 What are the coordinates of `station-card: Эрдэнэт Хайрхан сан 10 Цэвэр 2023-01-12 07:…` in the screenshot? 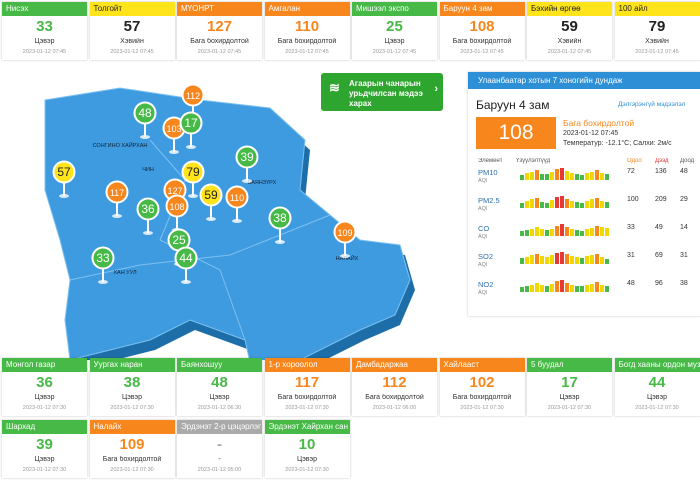 It's located at (307, 449).